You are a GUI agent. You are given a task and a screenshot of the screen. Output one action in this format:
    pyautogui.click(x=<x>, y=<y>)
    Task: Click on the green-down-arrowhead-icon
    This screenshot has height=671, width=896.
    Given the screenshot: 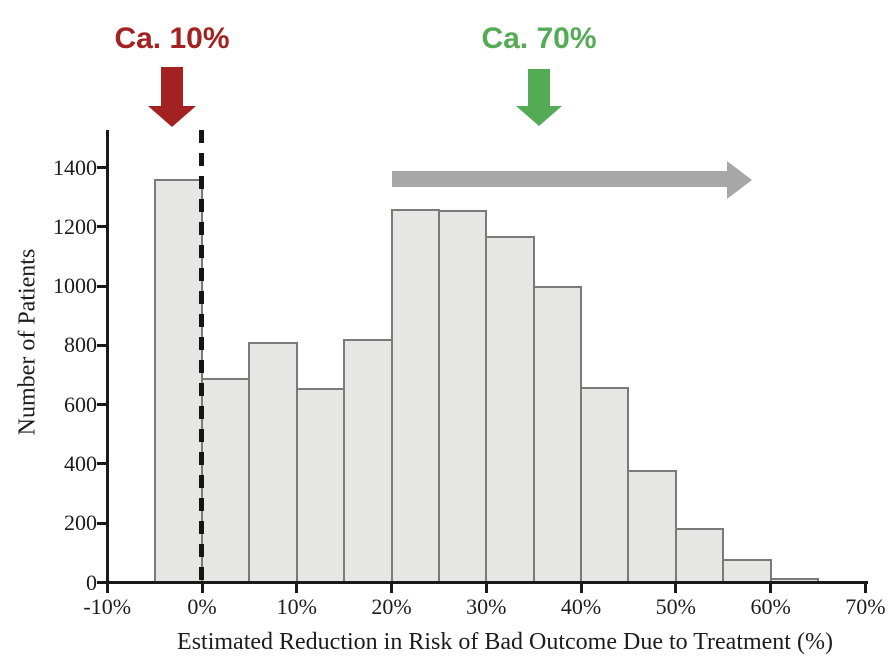 What is the action you would take?
    pyautogui.click(x=539, y=116)
    